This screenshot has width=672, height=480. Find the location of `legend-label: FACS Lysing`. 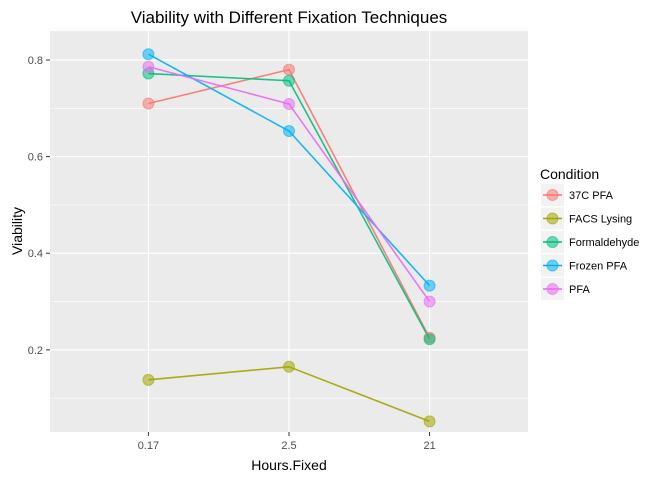

legend-label: FACS Lysing is located at coordinates (600, 220).